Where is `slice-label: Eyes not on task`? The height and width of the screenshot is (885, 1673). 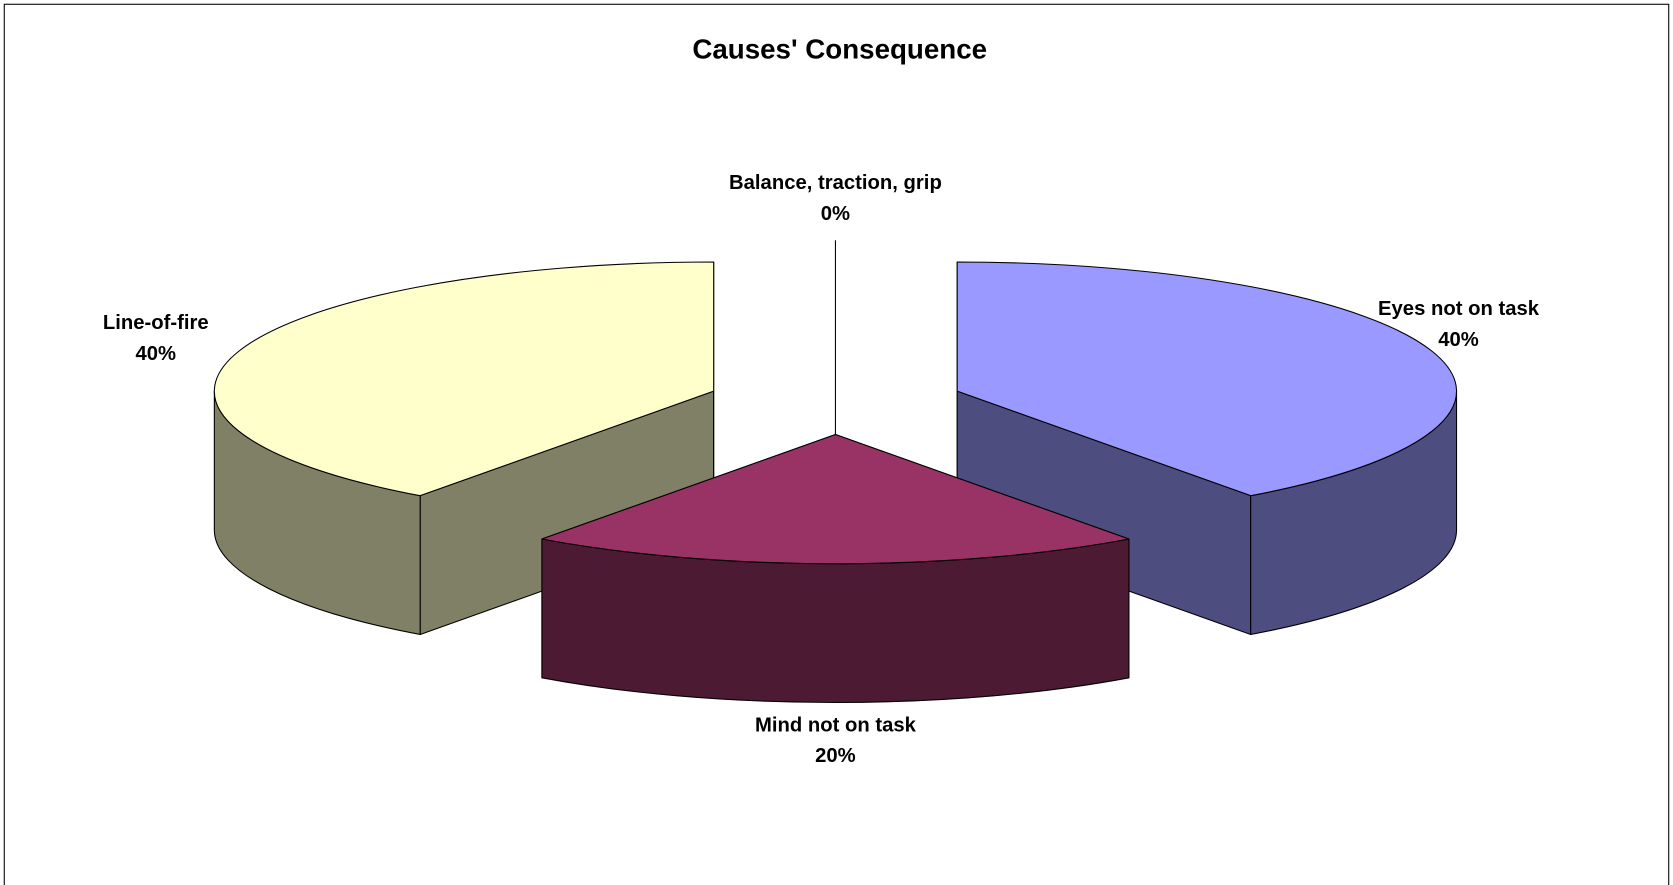 slice-label: Eyes not on task is located at coordinates (1459, 309).